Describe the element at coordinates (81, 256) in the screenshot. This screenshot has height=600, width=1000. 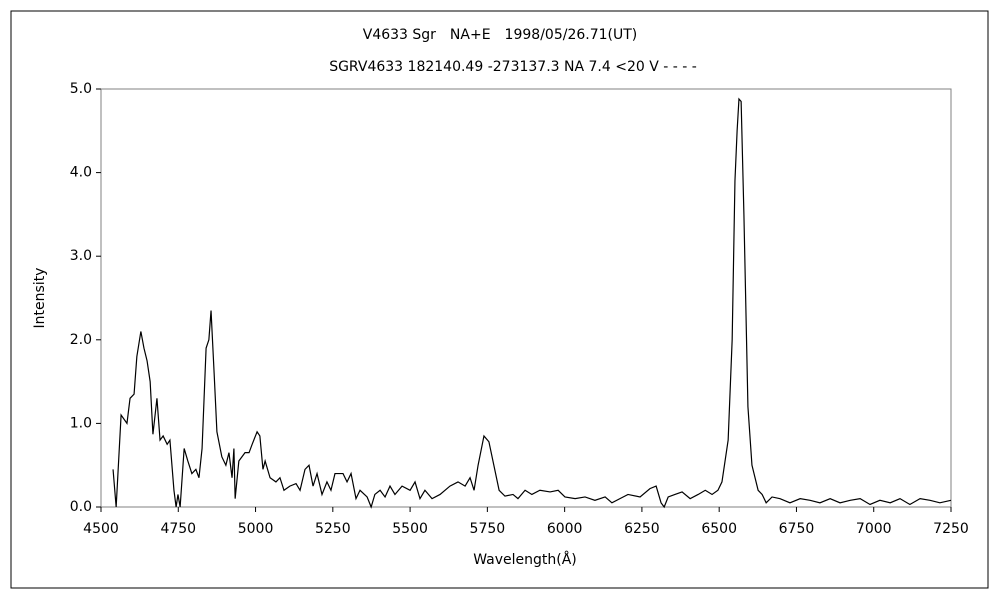
I see `y-tick-label: 3.0` at that location.